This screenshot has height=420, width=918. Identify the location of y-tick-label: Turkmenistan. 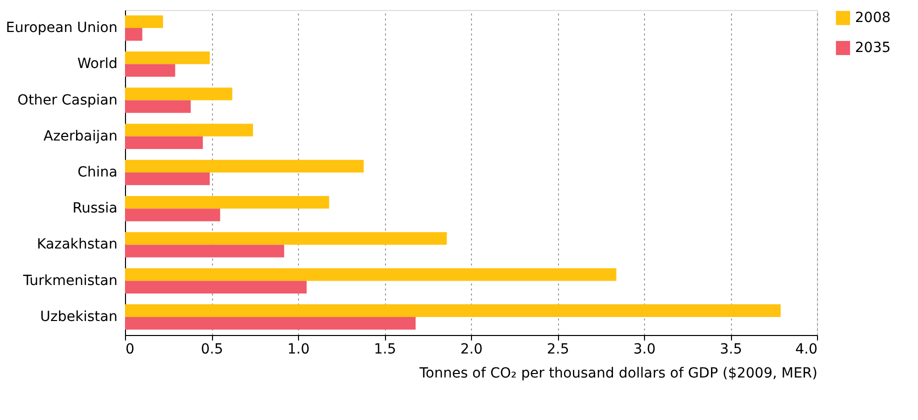
(70, 280).